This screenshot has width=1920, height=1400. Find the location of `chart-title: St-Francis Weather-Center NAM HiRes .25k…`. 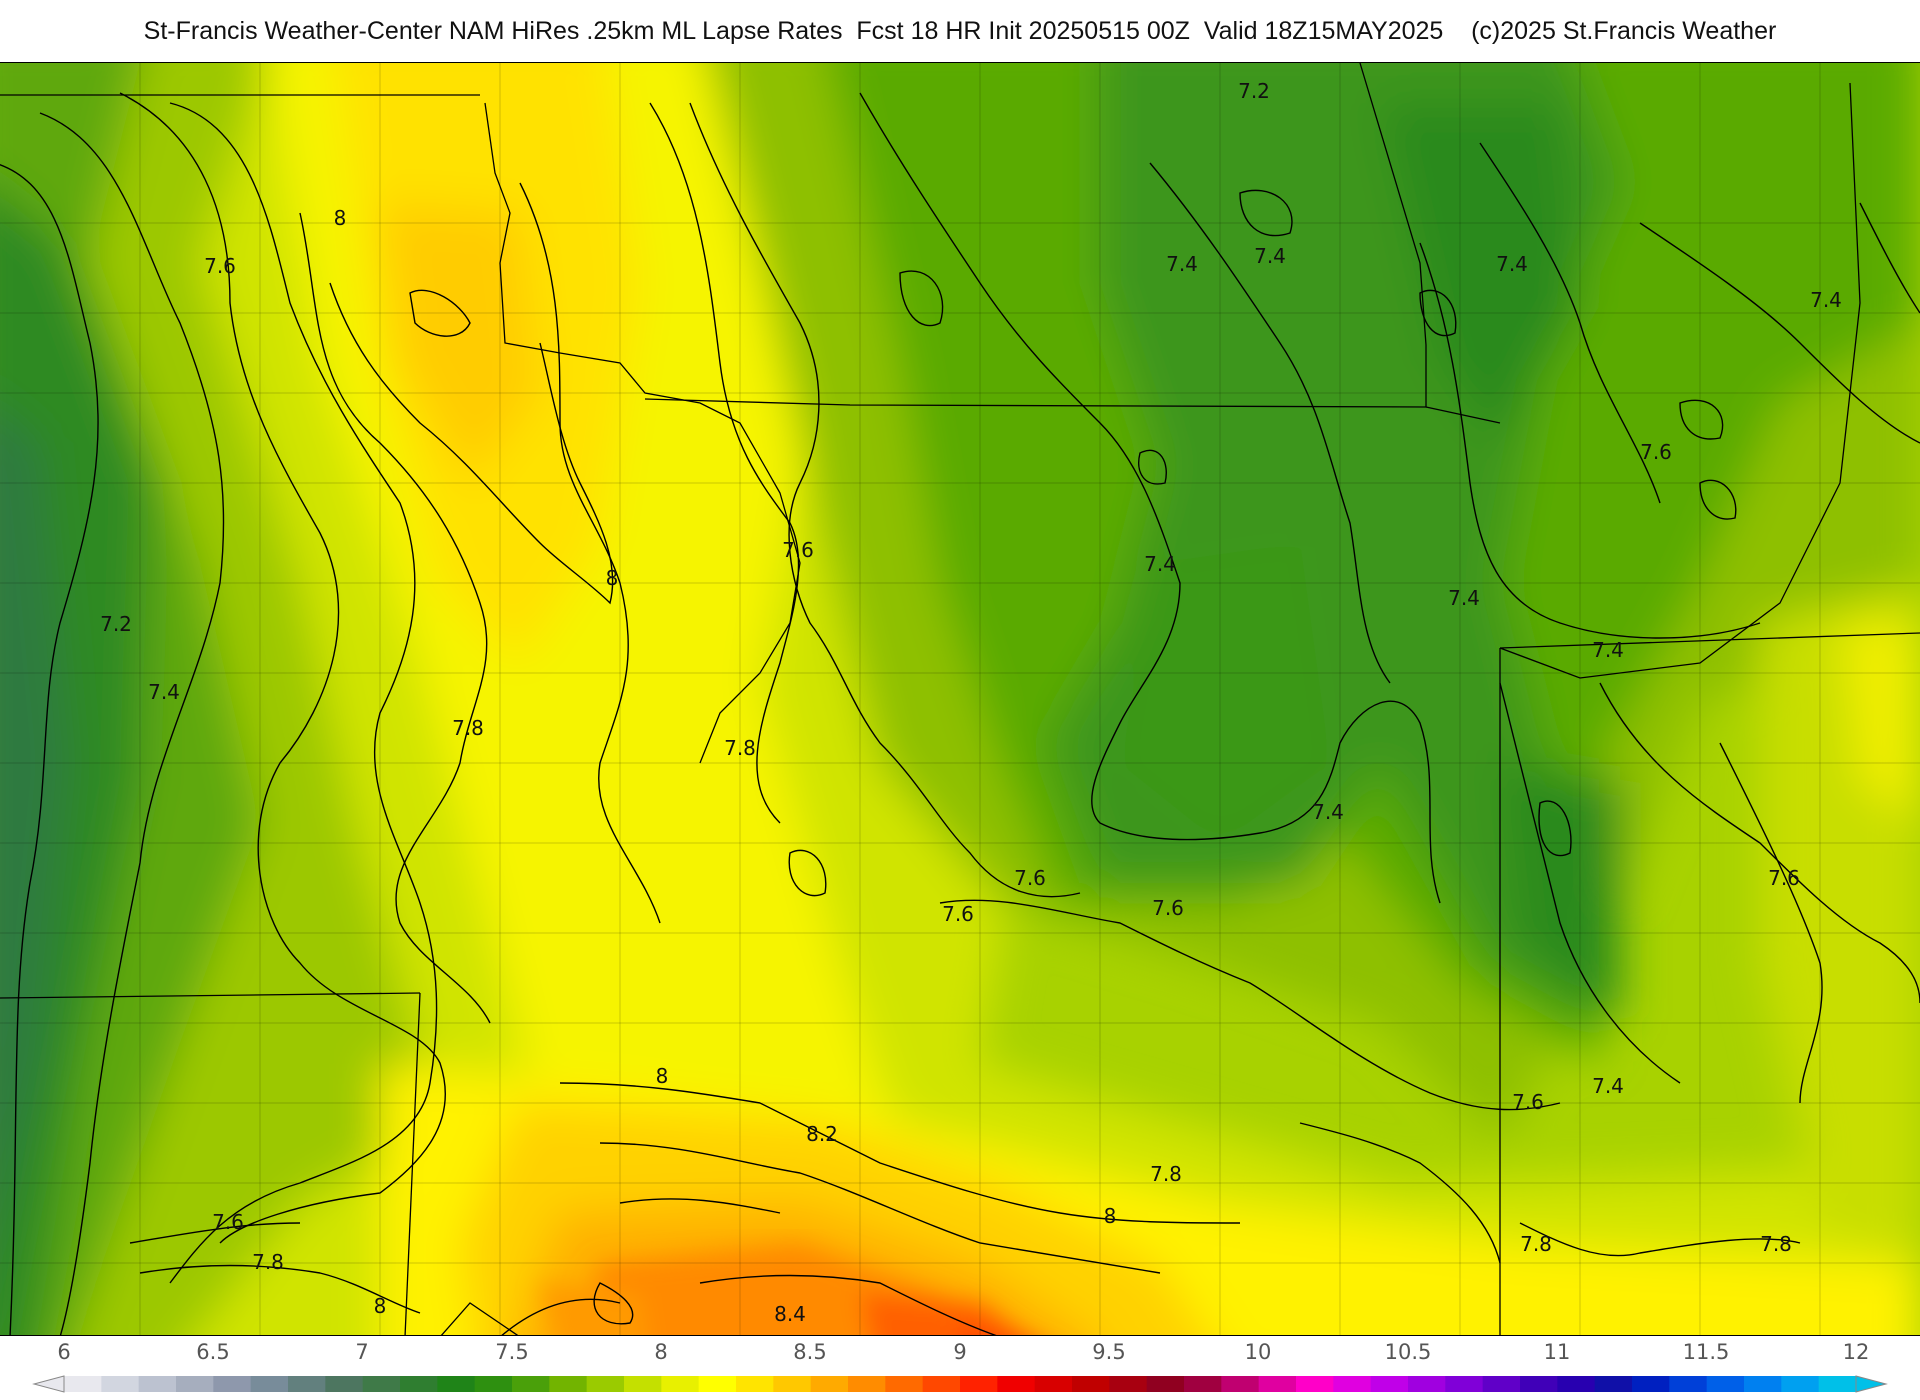

chart-title: St-Francis Weather-Center NAM HiRes .25k… is located at coordinates (960, 30).